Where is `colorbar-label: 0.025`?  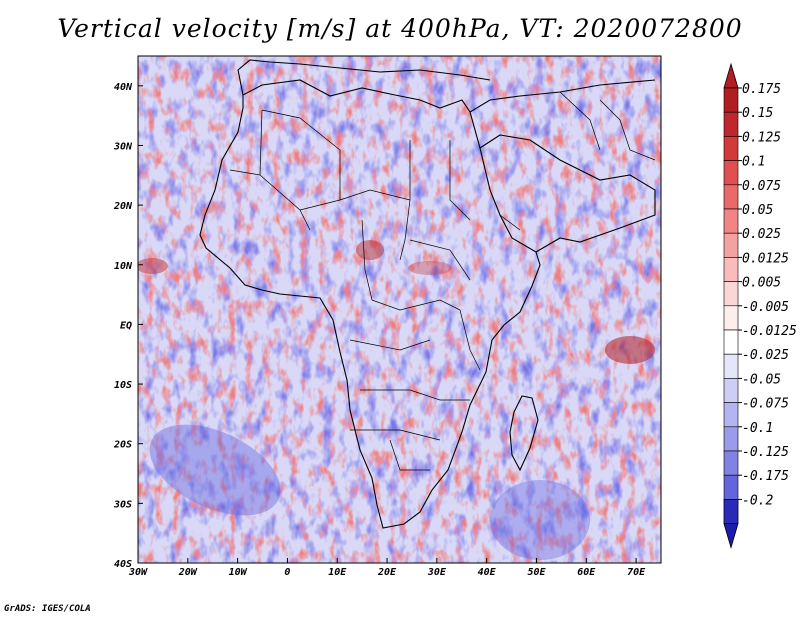 colorbar-label: 0.025 is located at coordinates (761, 234).